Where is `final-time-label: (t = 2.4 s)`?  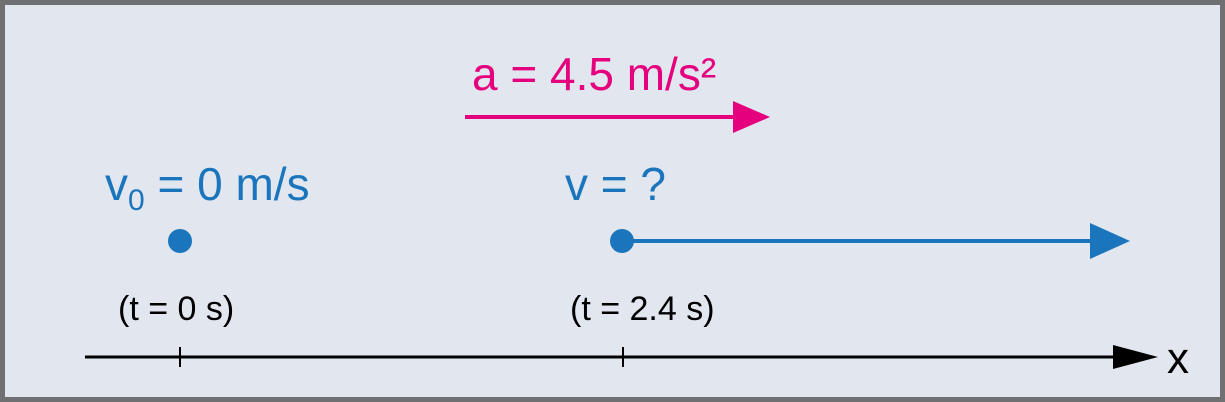
final-time-label: (t = 2.4 s) is located at coordinates (642, 309).